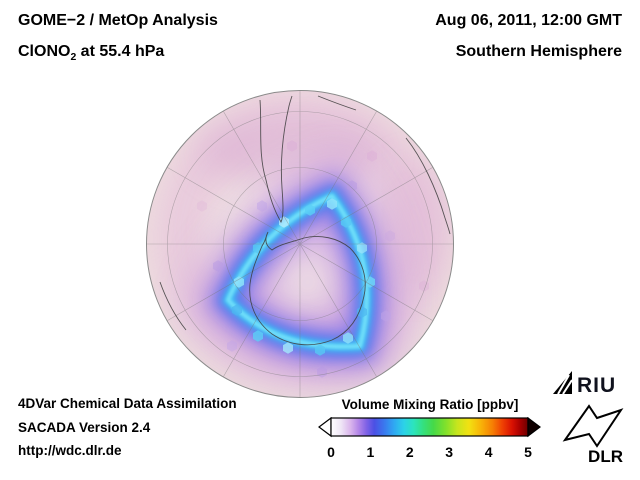 This screenshot has height=480, width=640. What do you see at coordinates (489, 452) in the screenshot?
I see `tick-4: 4` at bounding box center [489, 452].